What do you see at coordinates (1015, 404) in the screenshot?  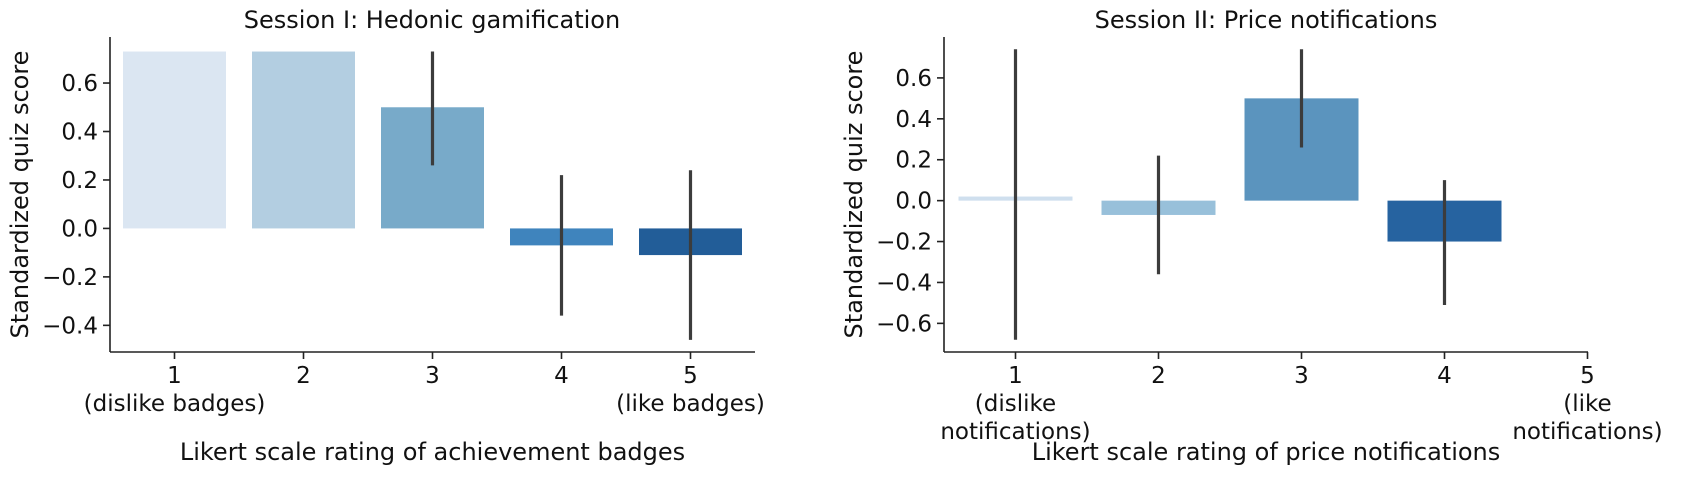 I see `x-tick-sublabel: (dislike` at bounding box center [1015, 404].